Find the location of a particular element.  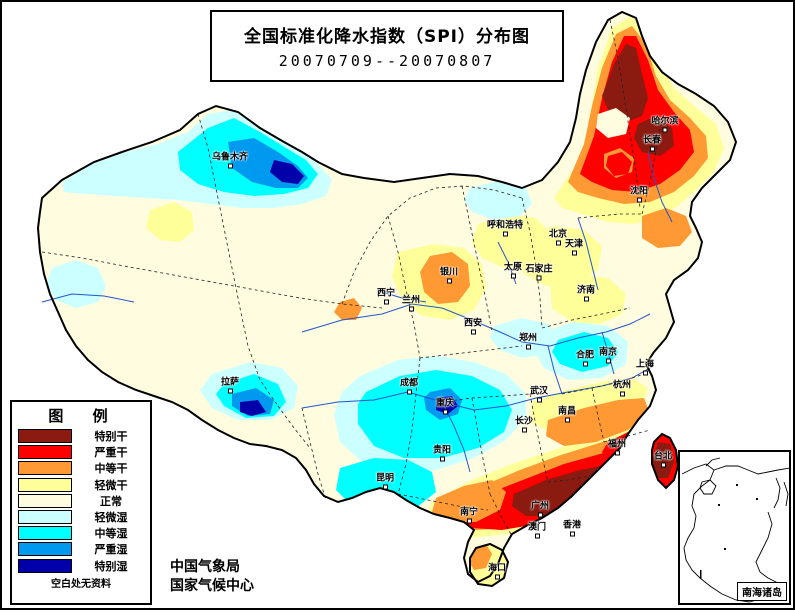

spi-region-dry-severe-ne-jilin is located at coordinates (619, 164).